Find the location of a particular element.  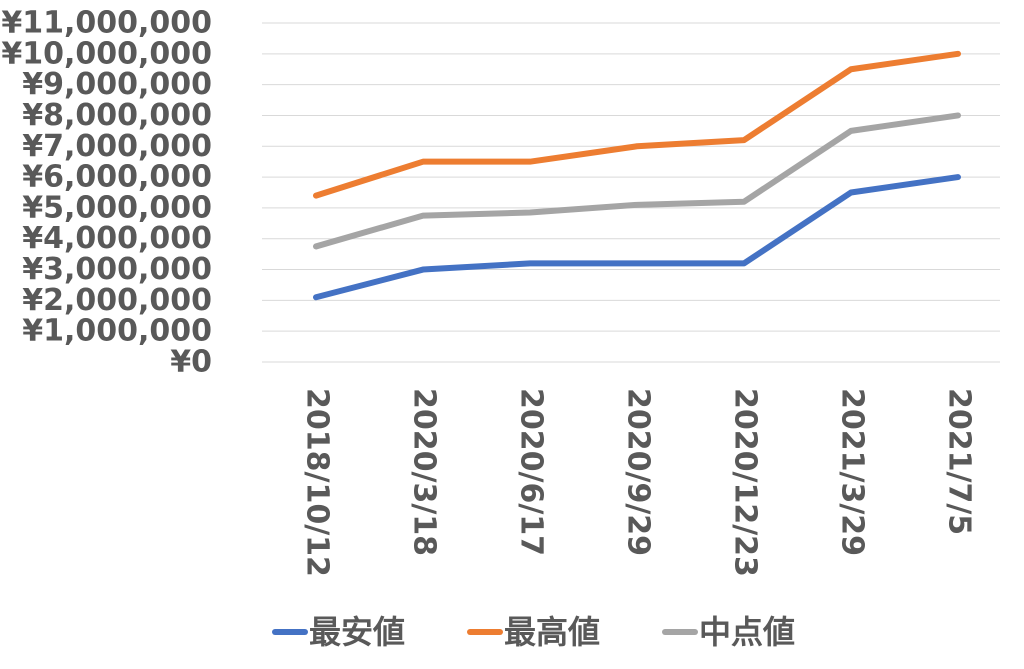

x-tick-label: 2021/3/29 is located at coordinates (852, 472).